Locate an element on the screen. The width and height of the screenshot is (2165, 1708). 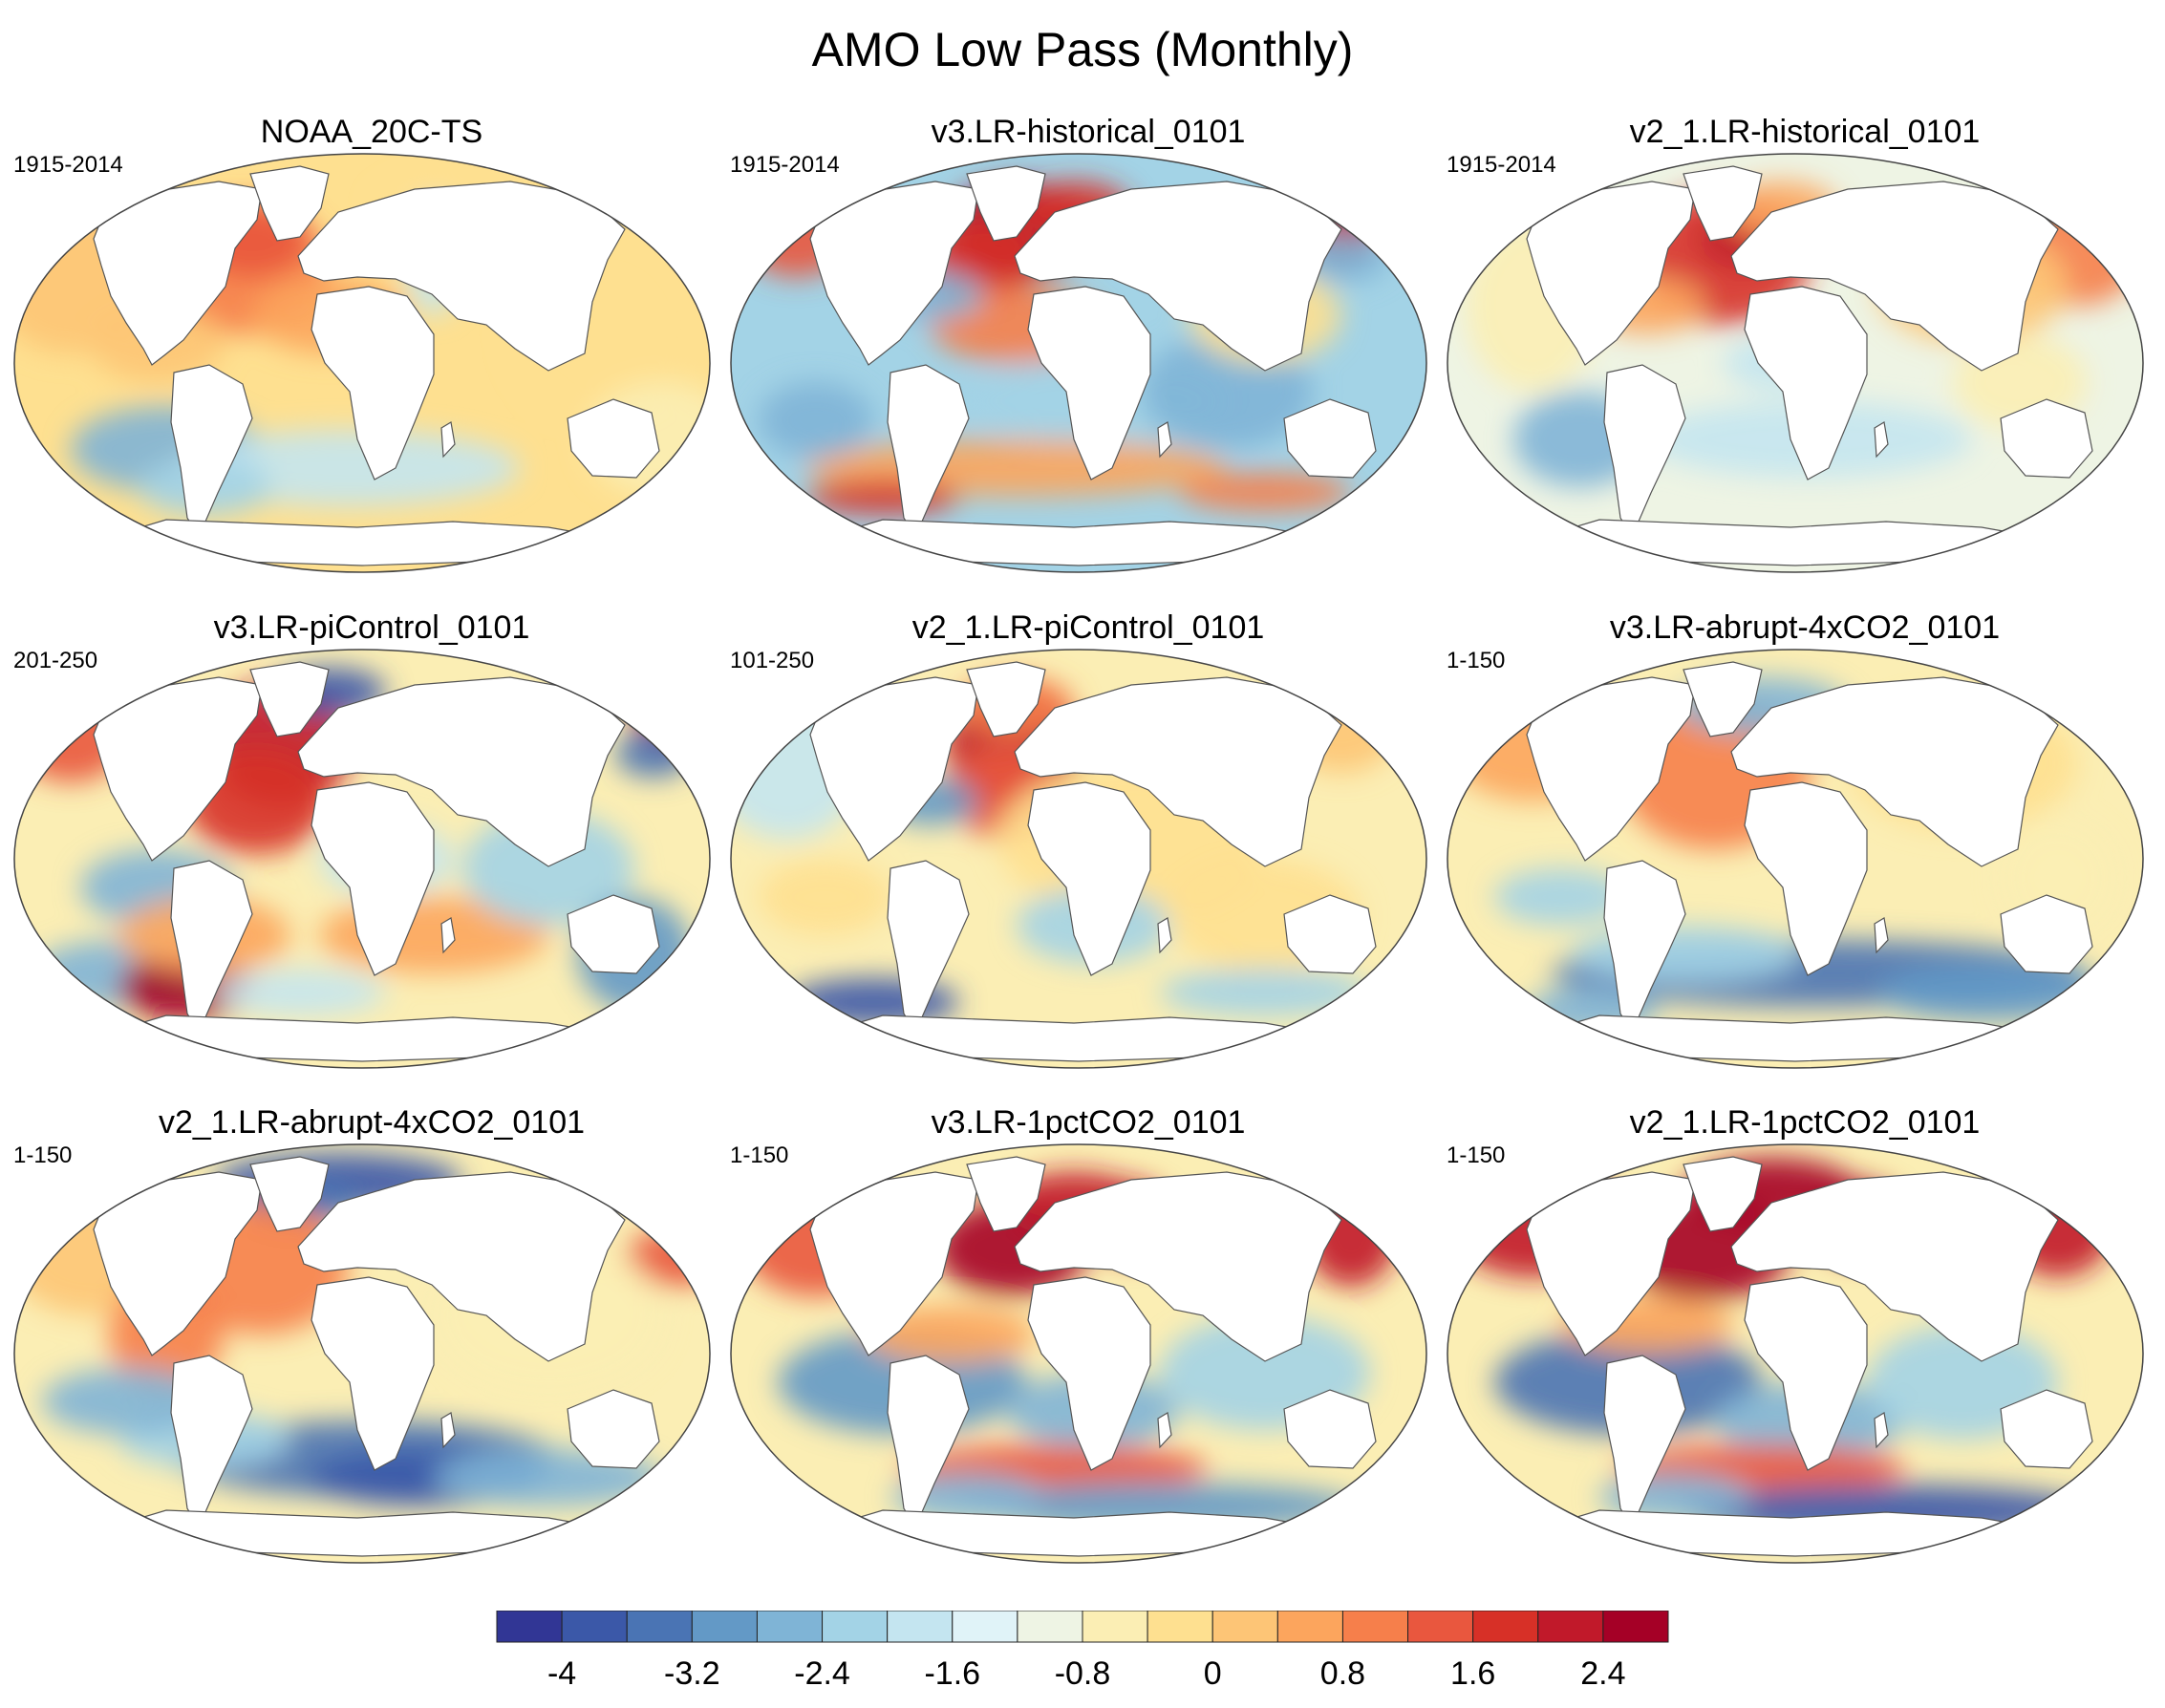
map-panel: v2_1.LR-historical_0101 1915-2014 is located at coordinates (1805, 351).